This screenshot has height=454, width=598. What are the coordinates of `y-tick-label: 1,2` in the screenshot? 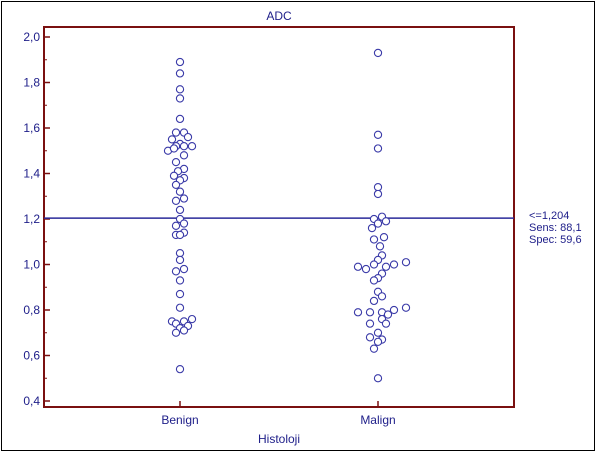 It's located at (31, 219).